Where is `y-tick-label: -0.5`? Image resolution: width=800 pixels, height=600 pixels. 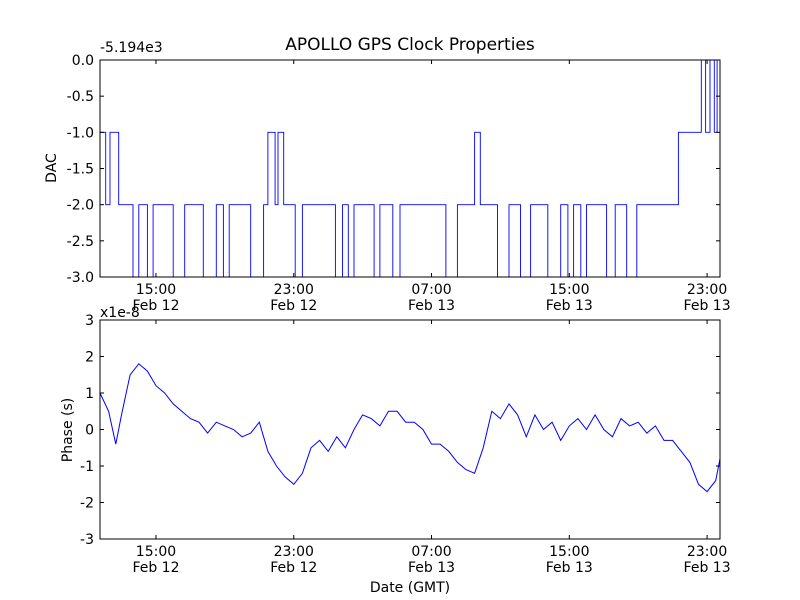
y-tick-label: -0.5 is located at coordinates (80, 97).